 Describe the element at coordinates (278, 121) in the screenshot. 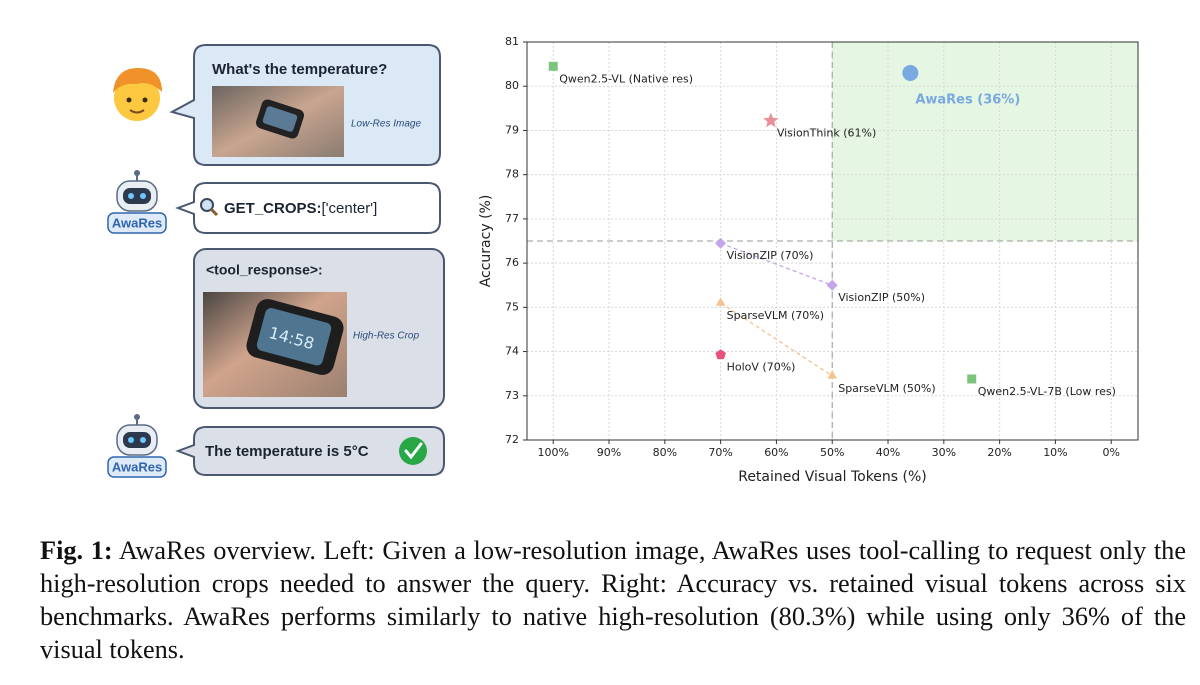

I see `low-res-image` at that location.